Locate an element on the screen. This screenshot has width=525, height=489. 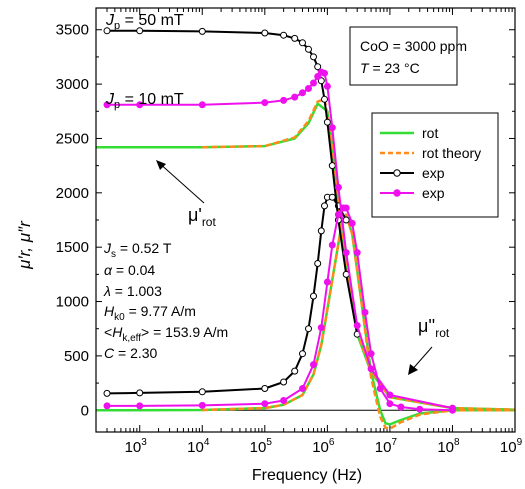
x-tick-label: 10⁶ is located at coordinates (323, 446).